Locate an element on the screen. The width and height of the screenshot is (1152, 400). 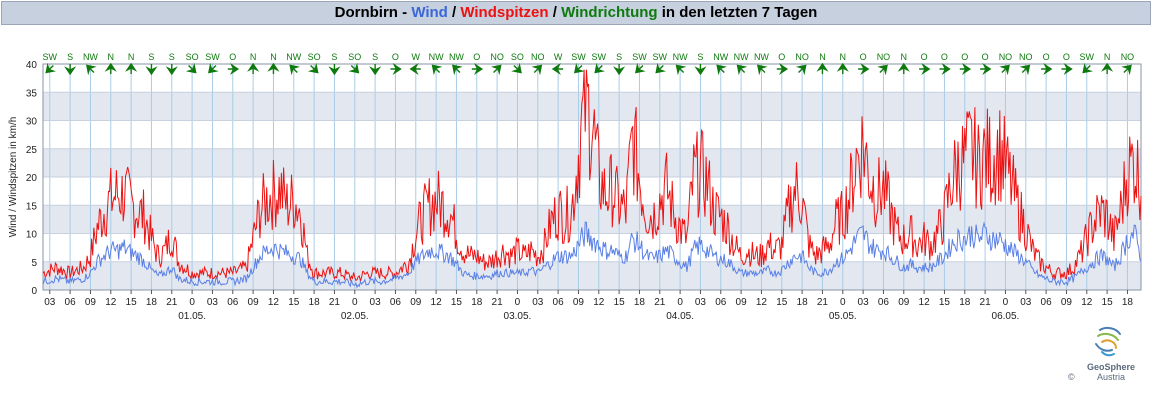
title-sep-3: / is located at coordinates (555, 12).